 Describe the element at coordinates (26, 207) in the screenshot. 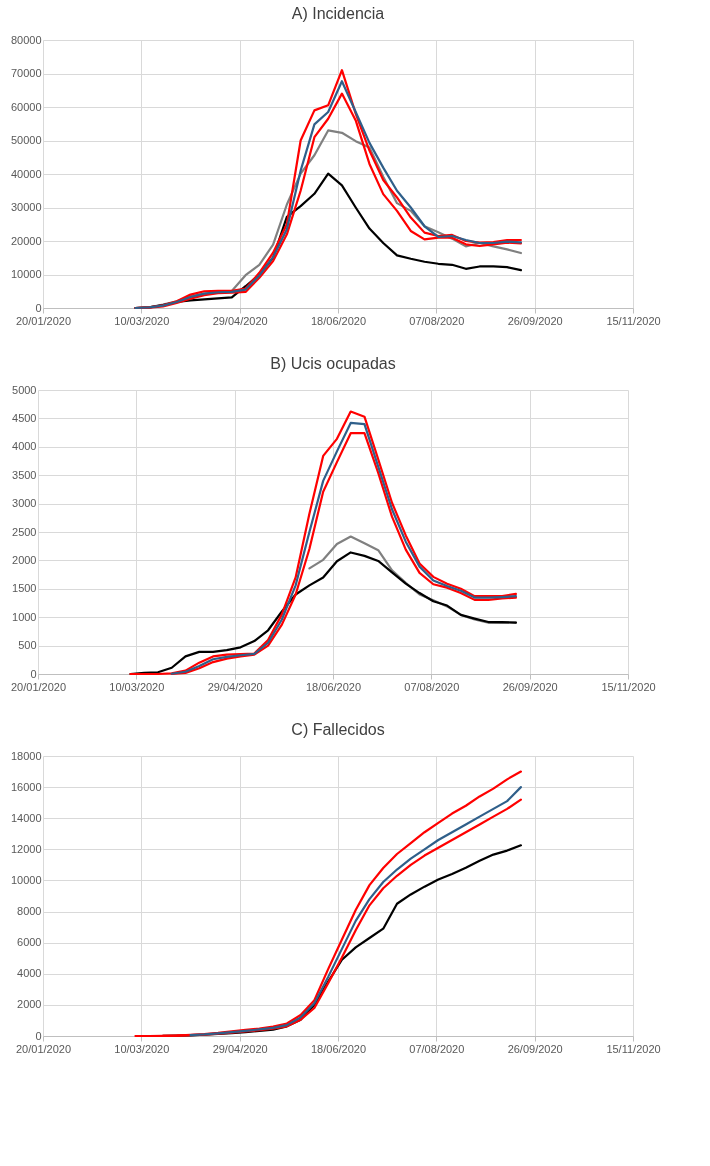

I see `y-tick-label: 30000` at that location.